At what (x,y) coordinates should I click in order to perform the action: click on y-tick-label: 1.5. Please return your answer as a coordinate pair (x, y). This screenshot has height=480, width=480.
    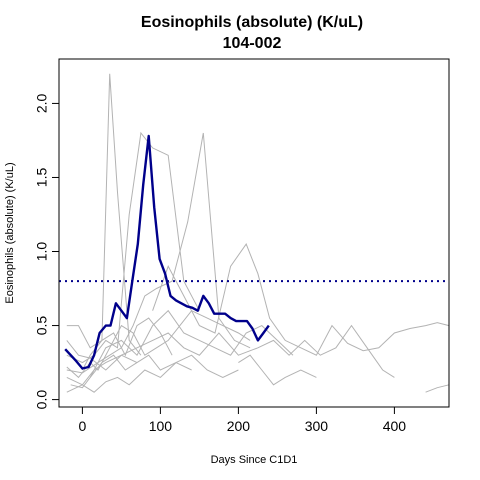
    Looking at the image, I should click on (42, 178).